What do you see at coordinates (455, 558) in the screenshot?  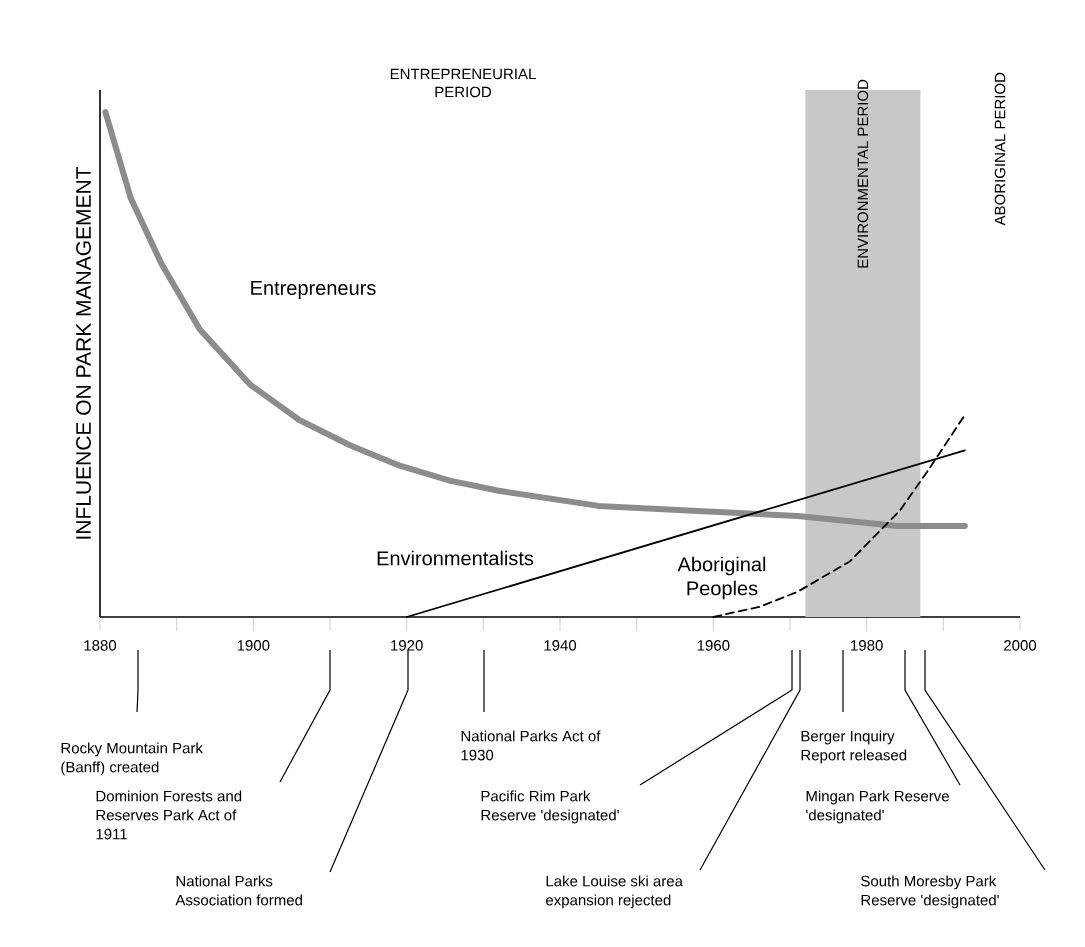 I see `series-label: Environmentalists` at bounding box center [455, 558].